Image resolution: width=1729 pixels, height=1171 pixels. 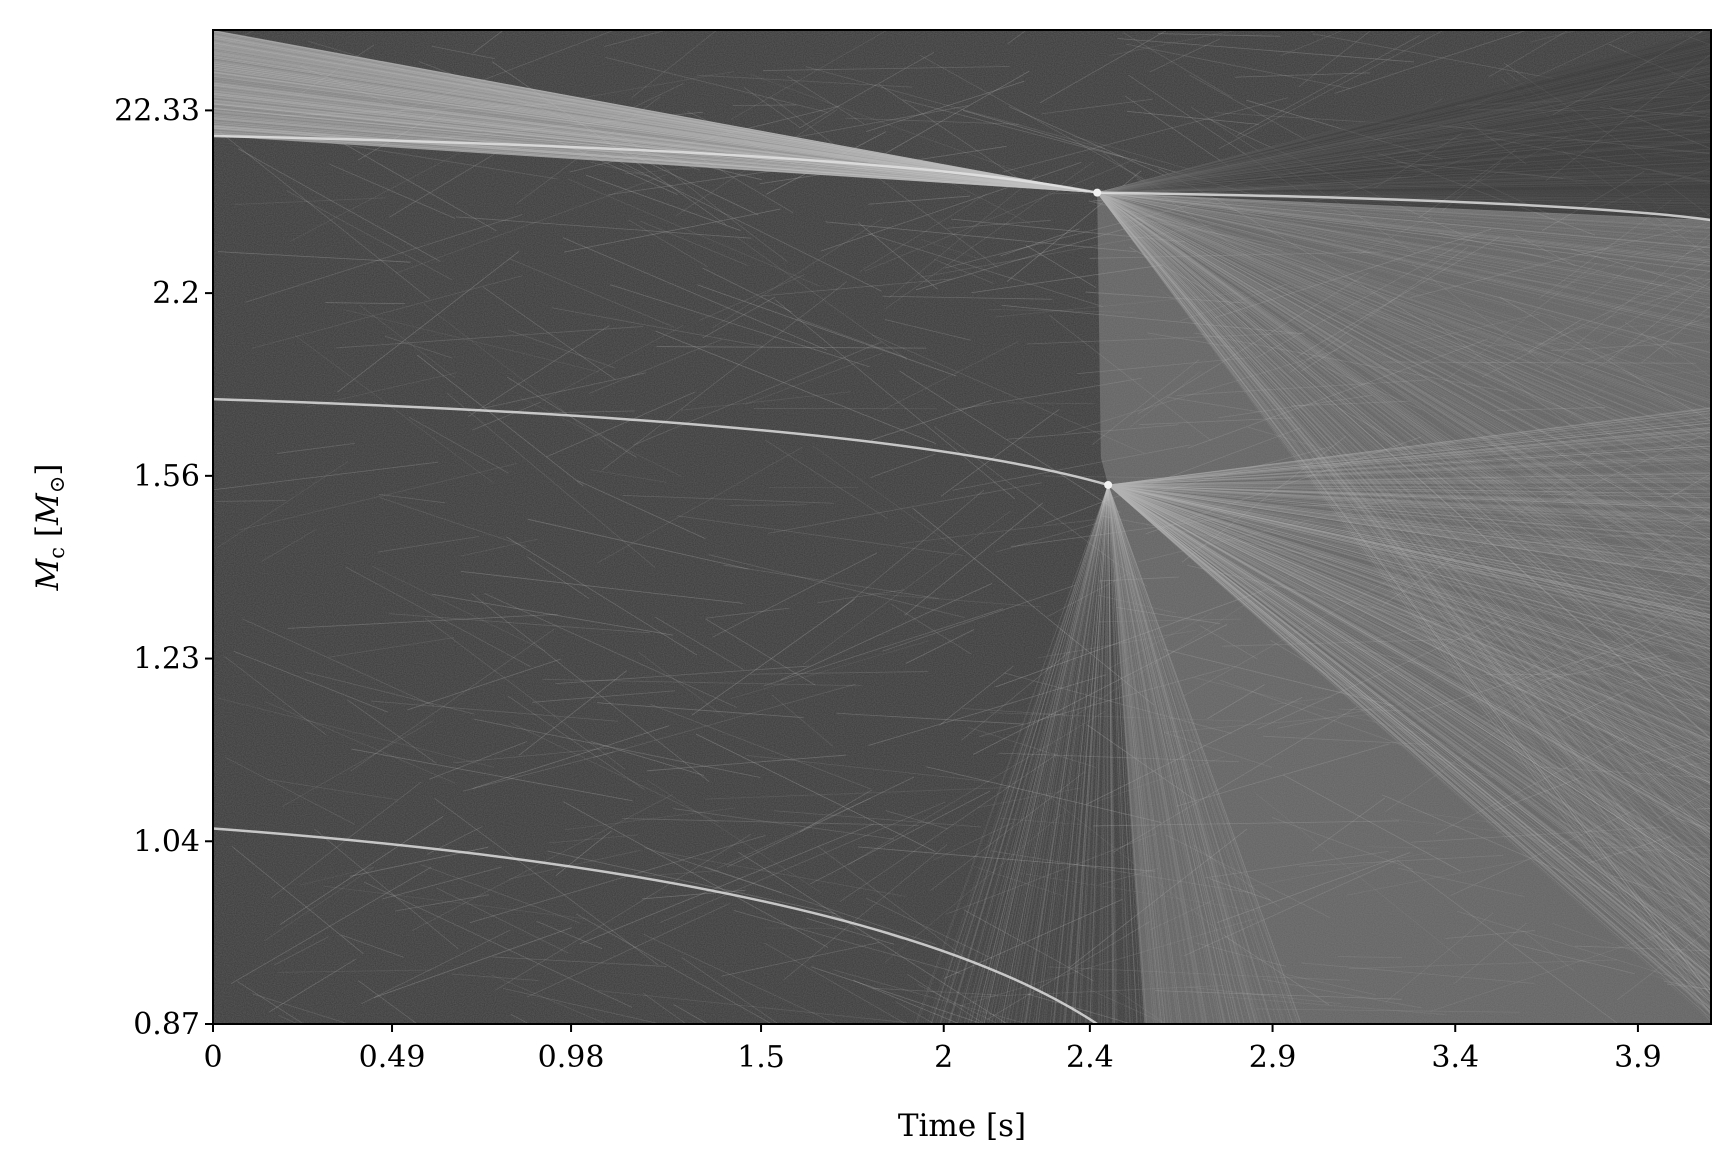 I want to click on x-tick-label: 3.4, so click(x=1455, y=1057).